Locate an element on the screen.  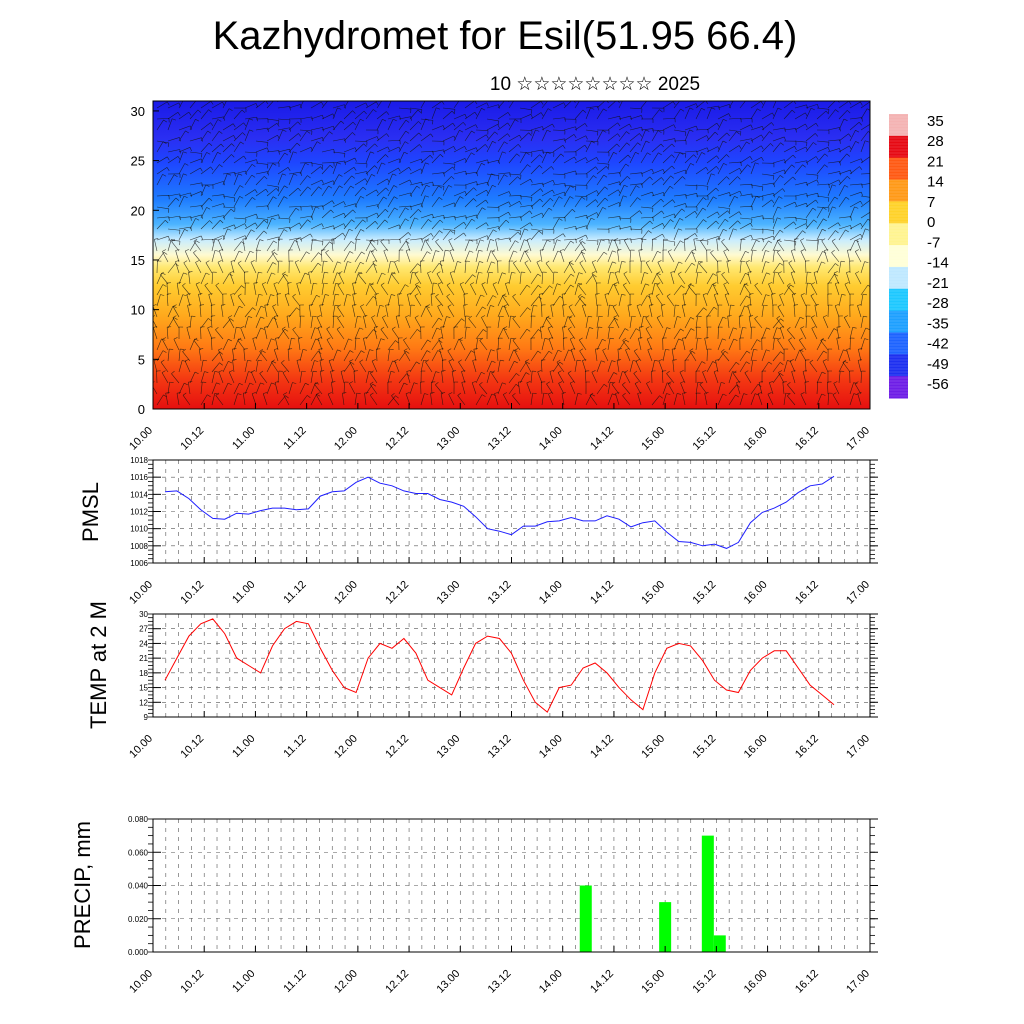
colorbar-label: -35 is located at coordinates (938, 323).